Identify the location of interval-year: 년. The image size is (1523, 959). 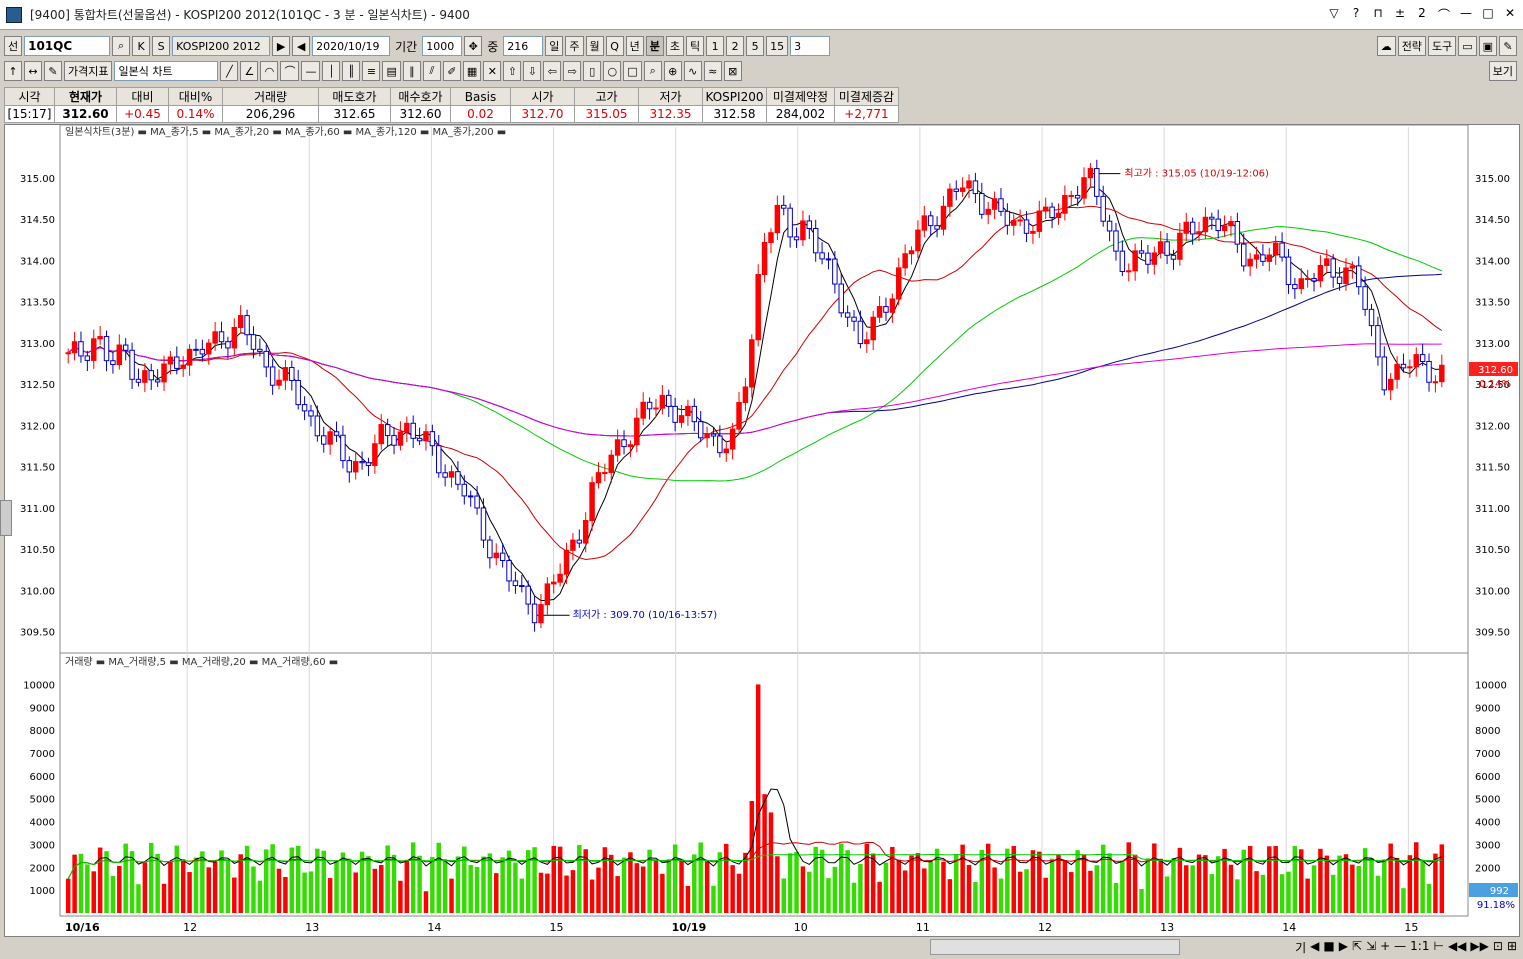
(634, 46).